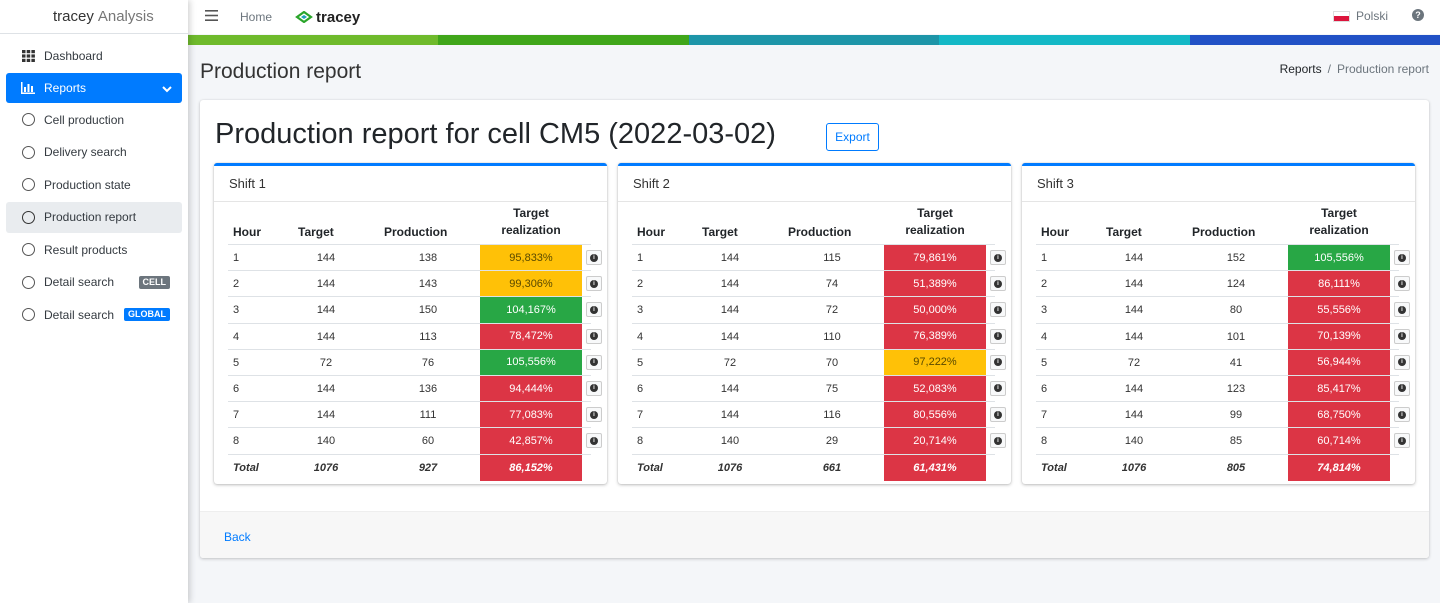 The height and width of the screenshot is (603, 1440). I want to click on sidebar-item-production-report: Production report, so click(94, 217).